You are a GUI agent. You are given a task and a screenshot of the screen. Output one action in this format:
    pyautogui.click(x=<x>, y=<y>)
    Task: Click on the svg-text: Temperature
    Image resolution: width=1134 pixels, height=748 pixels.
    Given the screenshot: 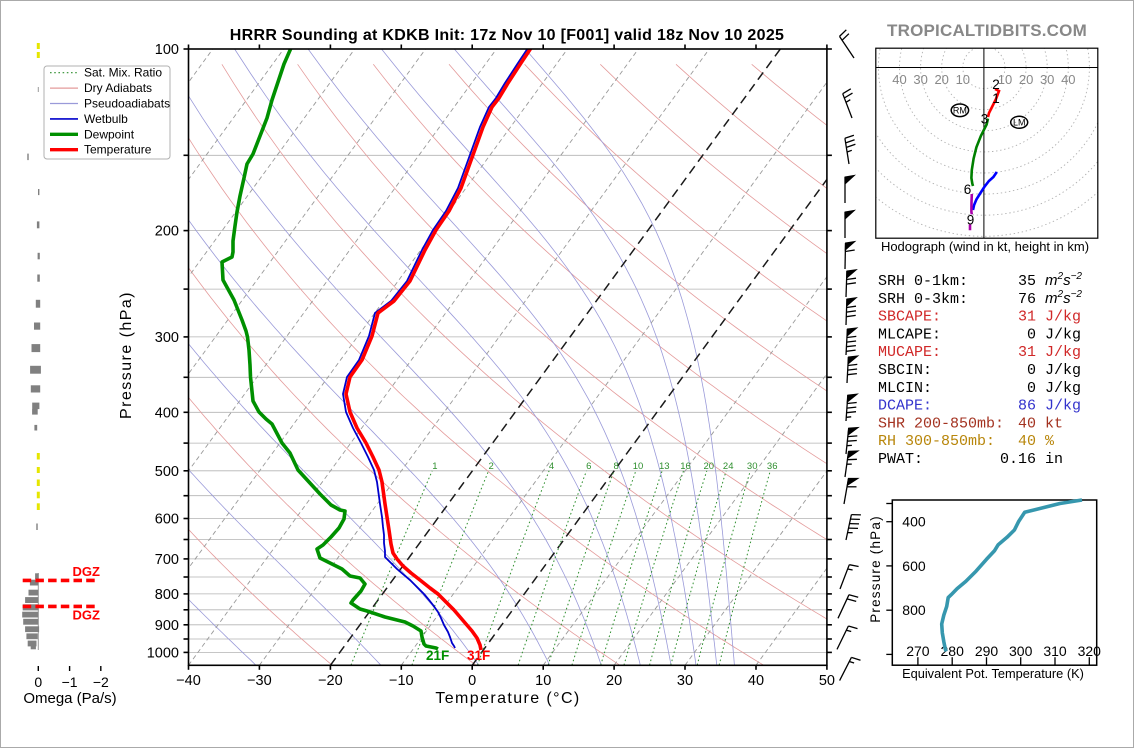 What is the action you would take?
    pyautogui.click(x=118, y=150)
    